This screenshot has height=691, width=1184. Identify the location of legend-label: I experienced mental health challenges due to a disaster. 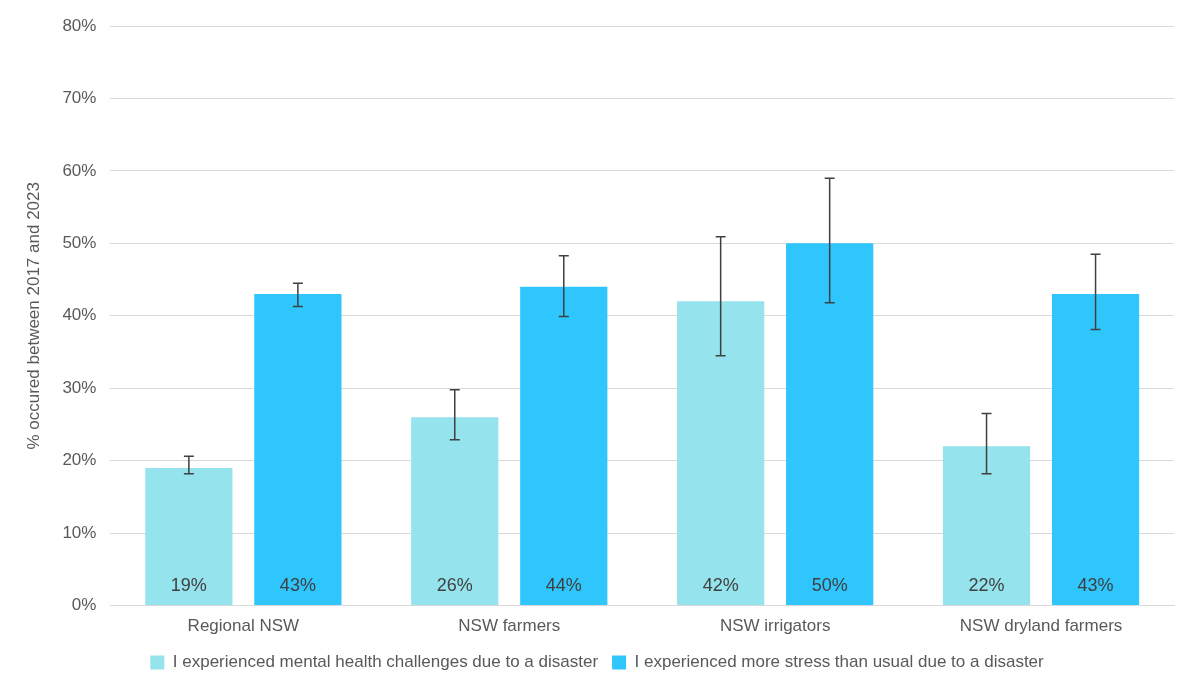
(385, 662).